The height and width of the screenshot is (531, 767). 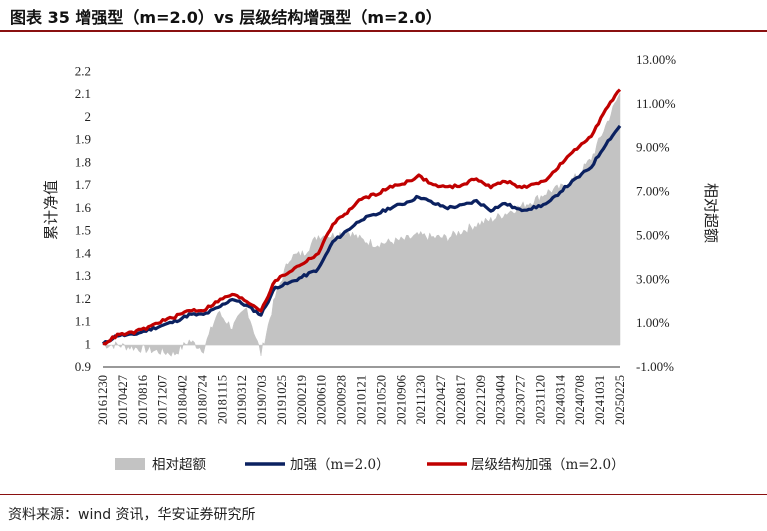 I want to click on y-left-tick-label: 1, so click(x=88, y=343).